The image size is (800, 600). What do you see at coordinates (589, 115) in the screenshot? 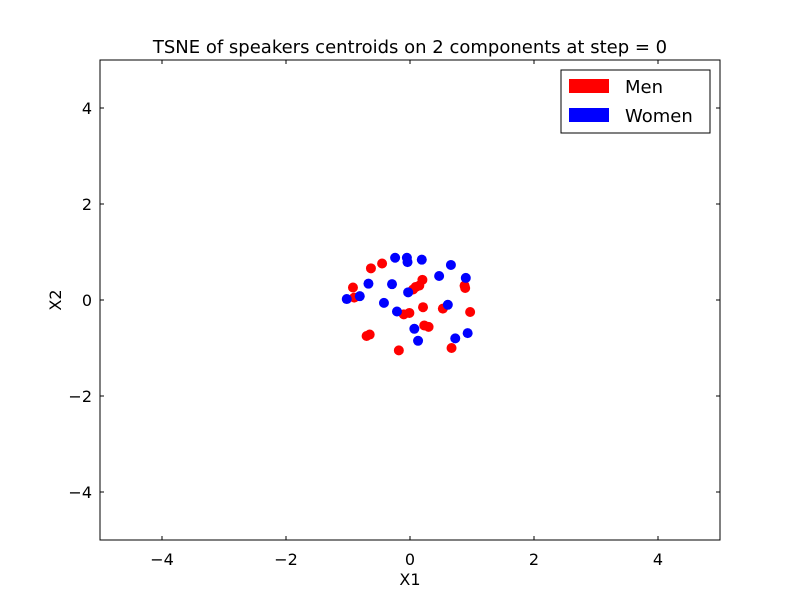
I see `legend-swatch-women` at bounding box center [589, 115].